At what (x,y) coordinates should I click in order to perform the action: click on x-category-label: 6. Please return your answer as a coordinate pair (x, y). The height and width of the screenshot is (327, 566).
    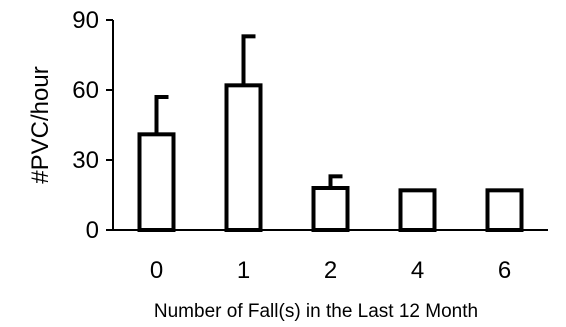
    Looking at the image, I should click on (504, 270).